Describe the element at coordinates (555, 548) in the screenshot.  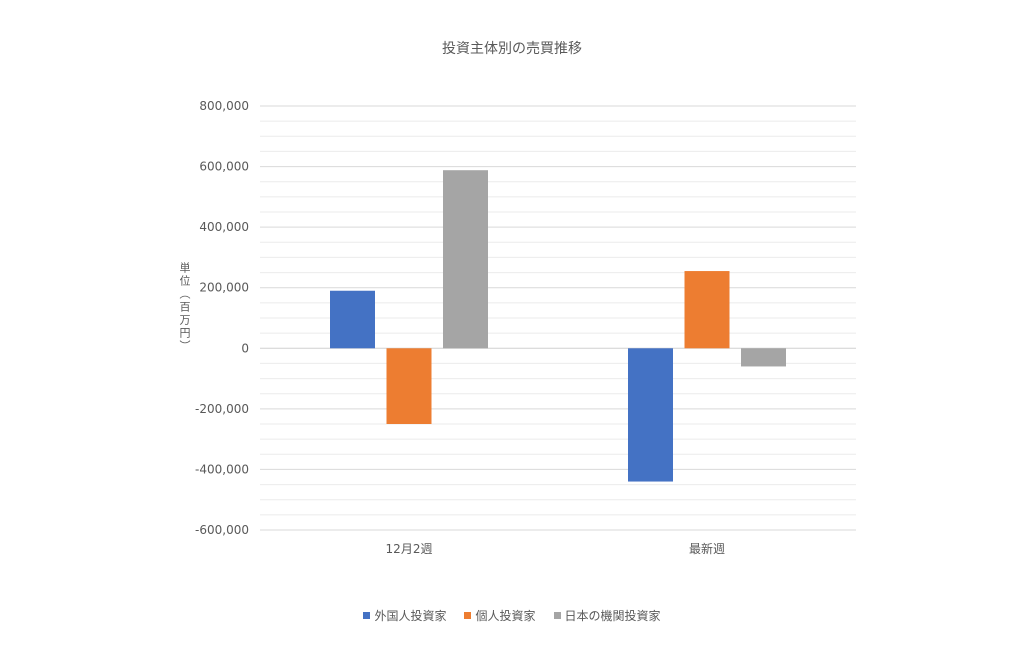
I see `x-axis-ticks: 12月2週 最新週` at that location.